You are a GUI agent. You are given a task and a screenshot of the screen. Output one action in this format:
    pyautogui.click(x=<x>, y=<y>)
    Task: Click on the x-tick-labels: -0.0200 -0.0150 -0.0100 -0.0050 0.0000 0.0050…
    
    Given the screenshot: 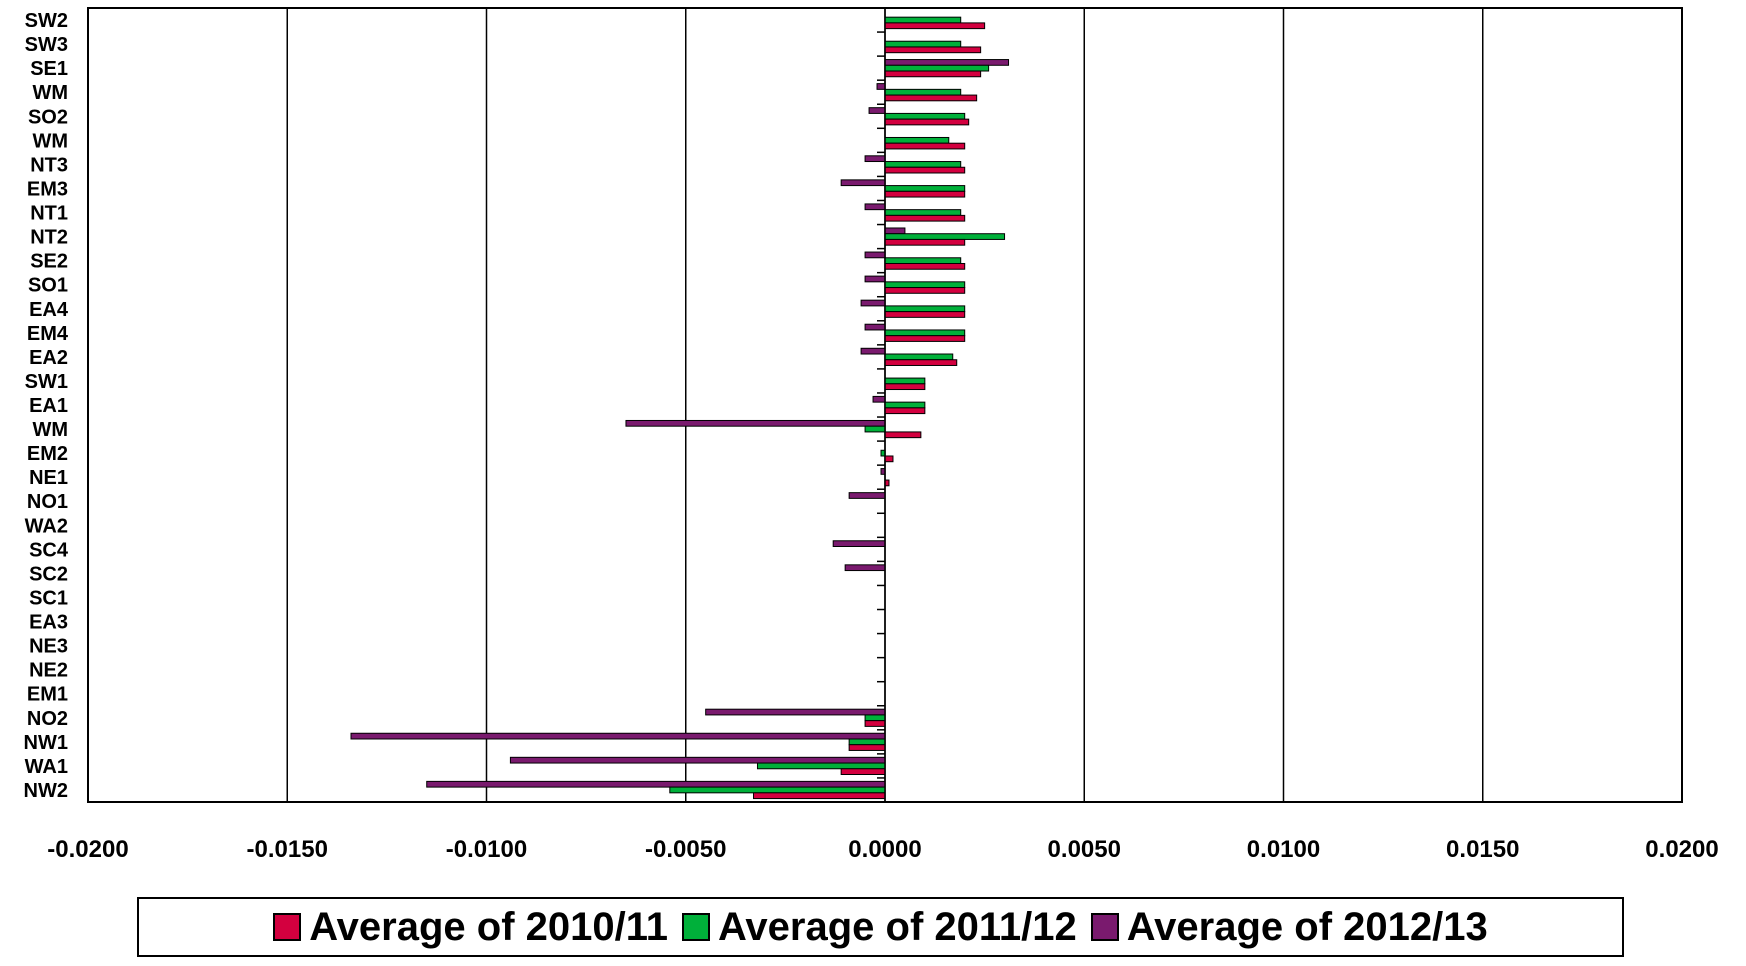 What is the action you would take?
    pyautogui.click(x=882, y=849)
    